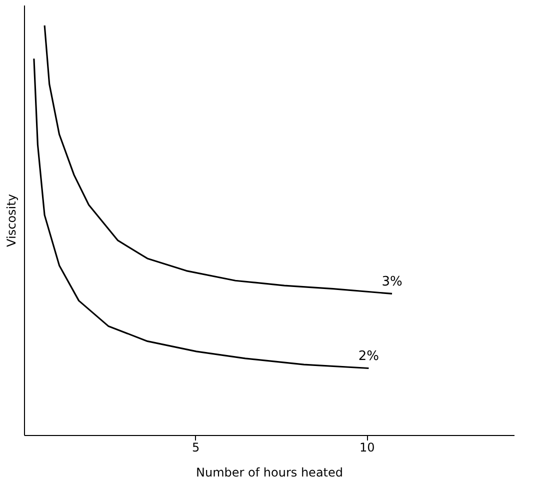 The height and width of the screenshot is (499, 538). What do you see at coordinates (369, 356) in the screenshot?
I see `series-label: 2%` at bounding box center [369, 356].